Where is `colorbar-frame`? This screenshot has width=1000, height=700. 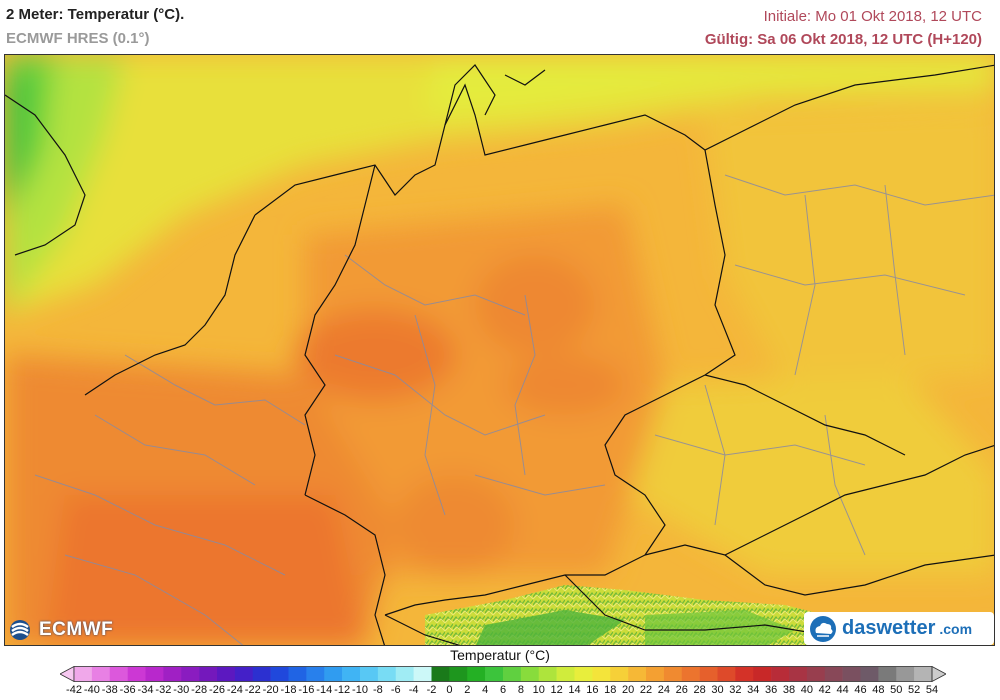 colorbar-frame is located at coordinates (503, 674).